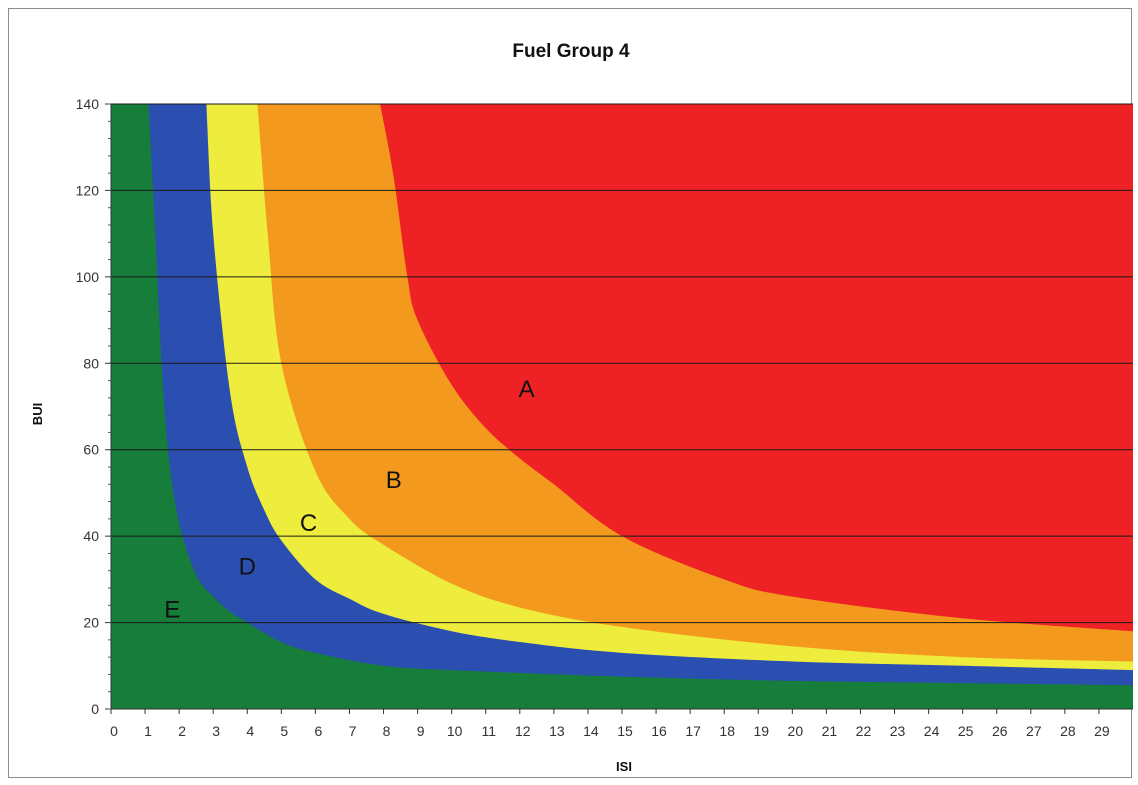 This screenshot has height=785, width=1138. What do you see at coordinates (91, 450) in the screenshot?
I see `y-tick-label-60: 60` at bounding box center [91, 450].